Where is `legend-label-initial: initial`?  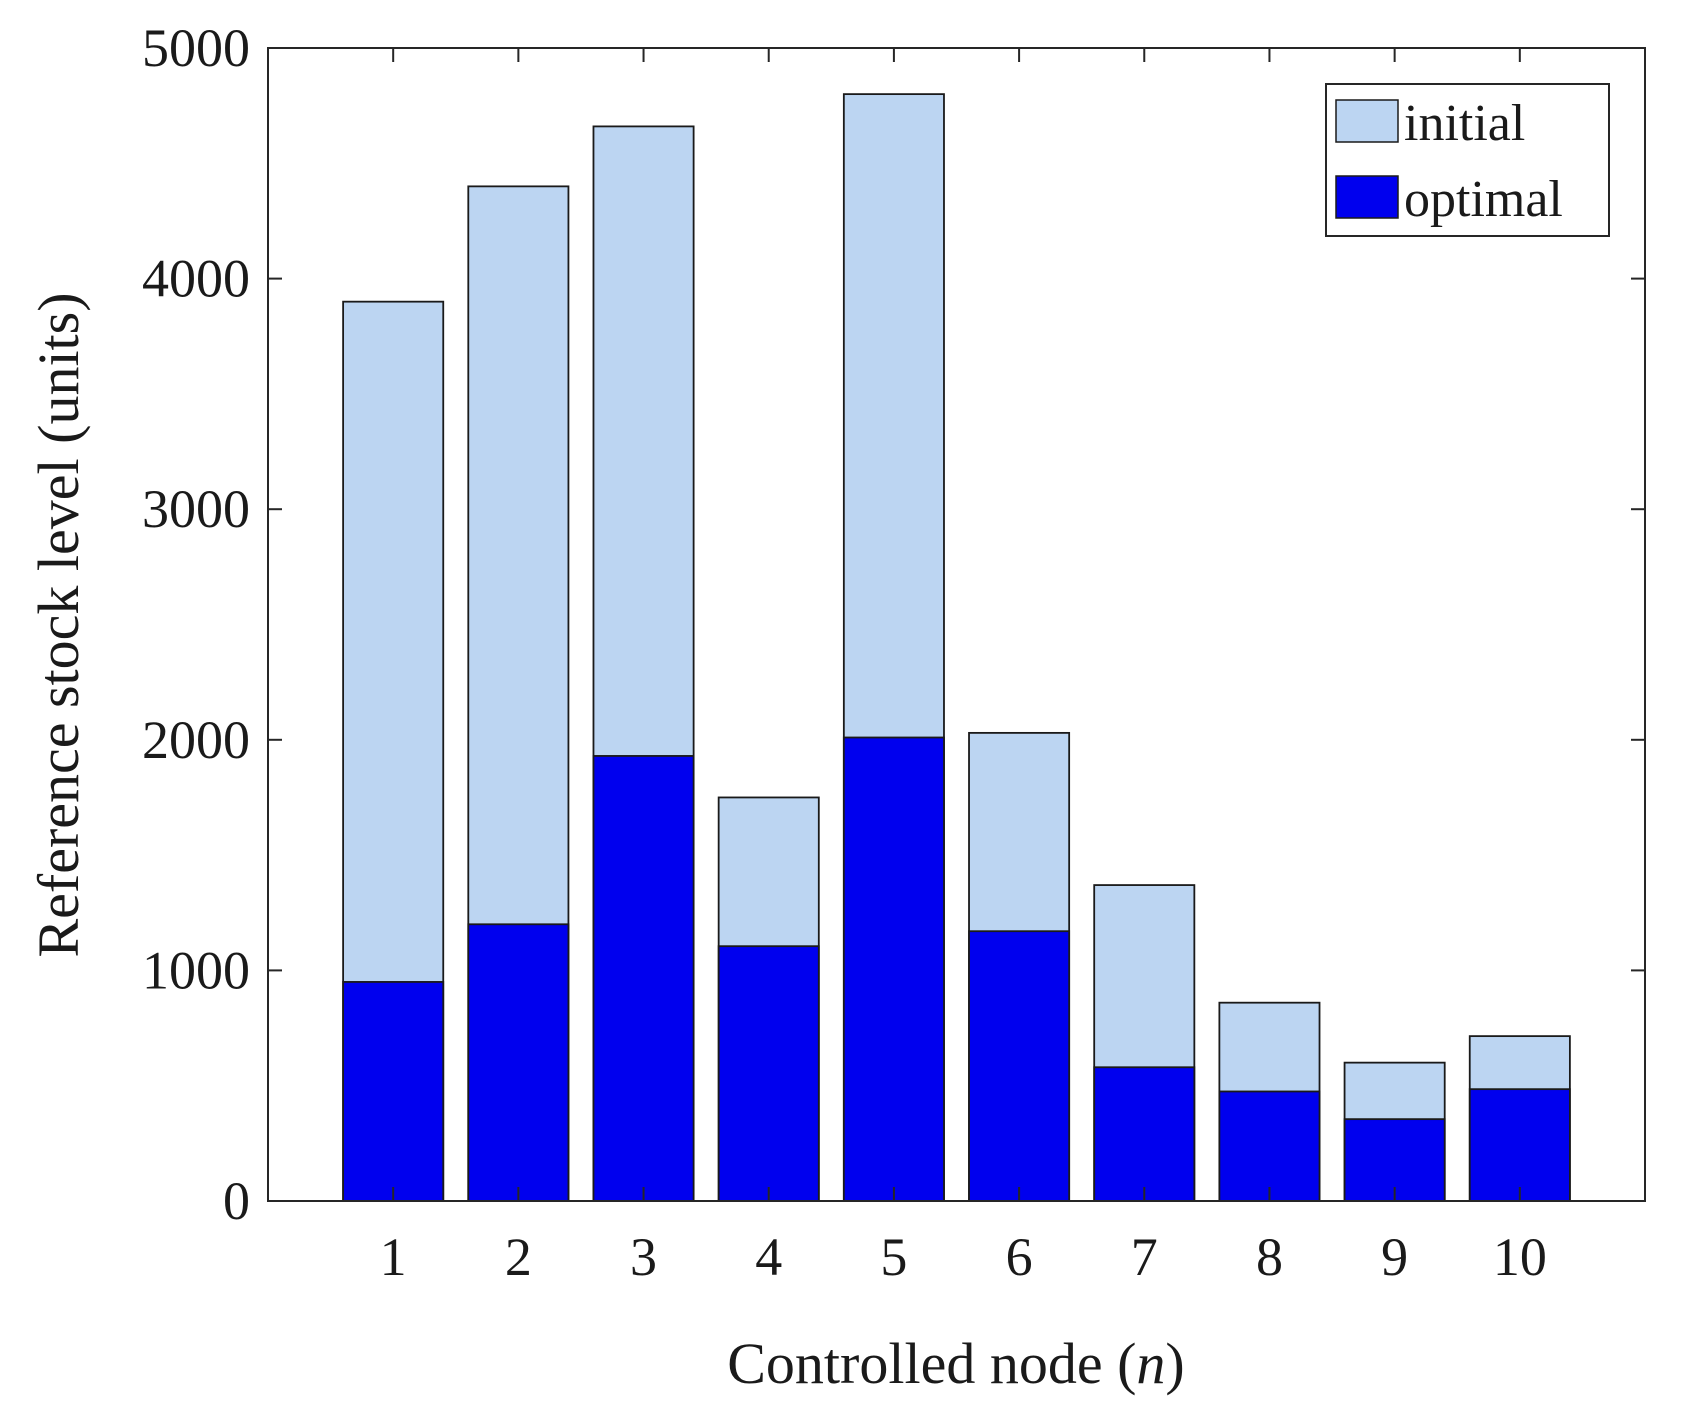
legend-label-initial: initial is located at coordinates (1464, 123).